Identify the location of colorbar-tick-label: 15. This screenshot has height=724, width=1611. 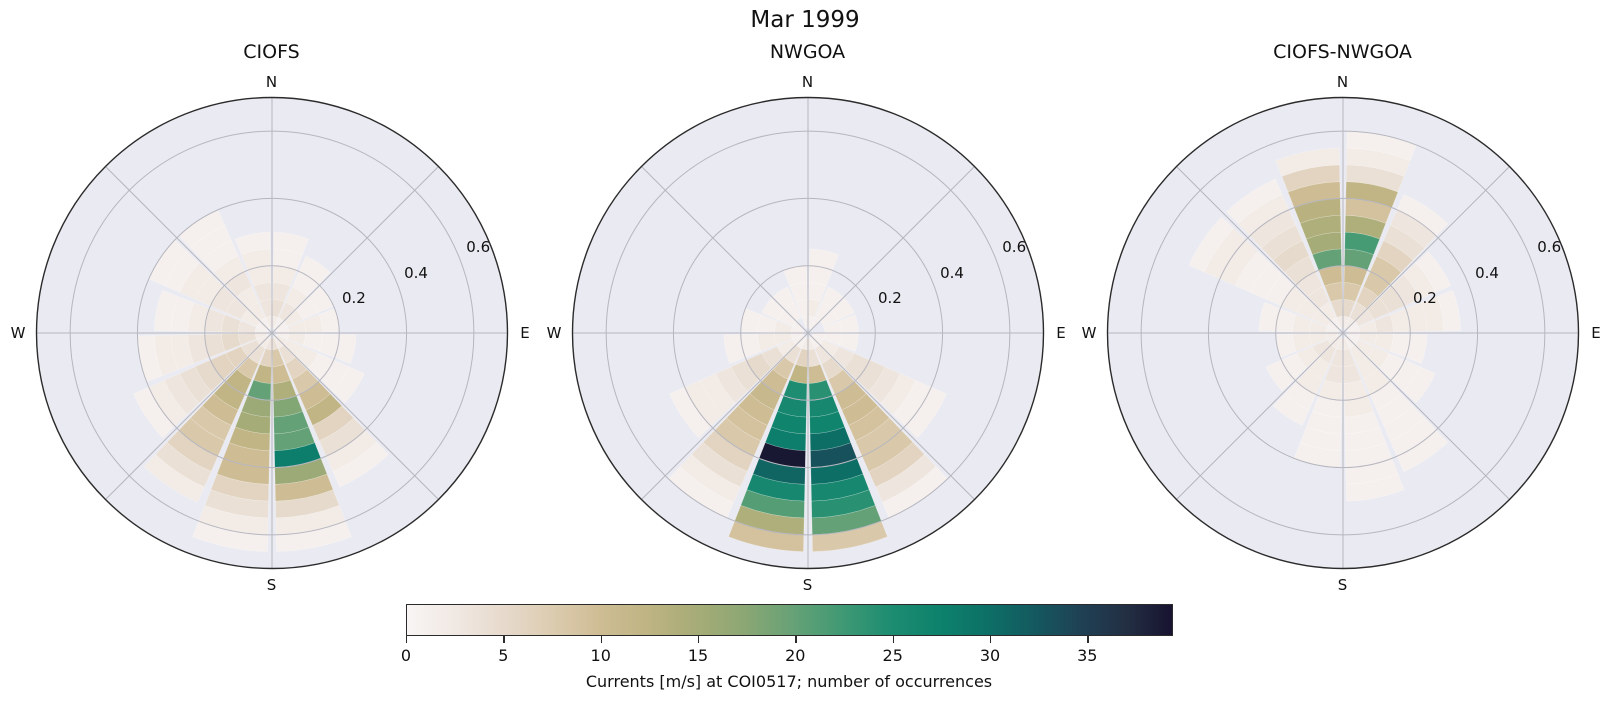
(698, 655).